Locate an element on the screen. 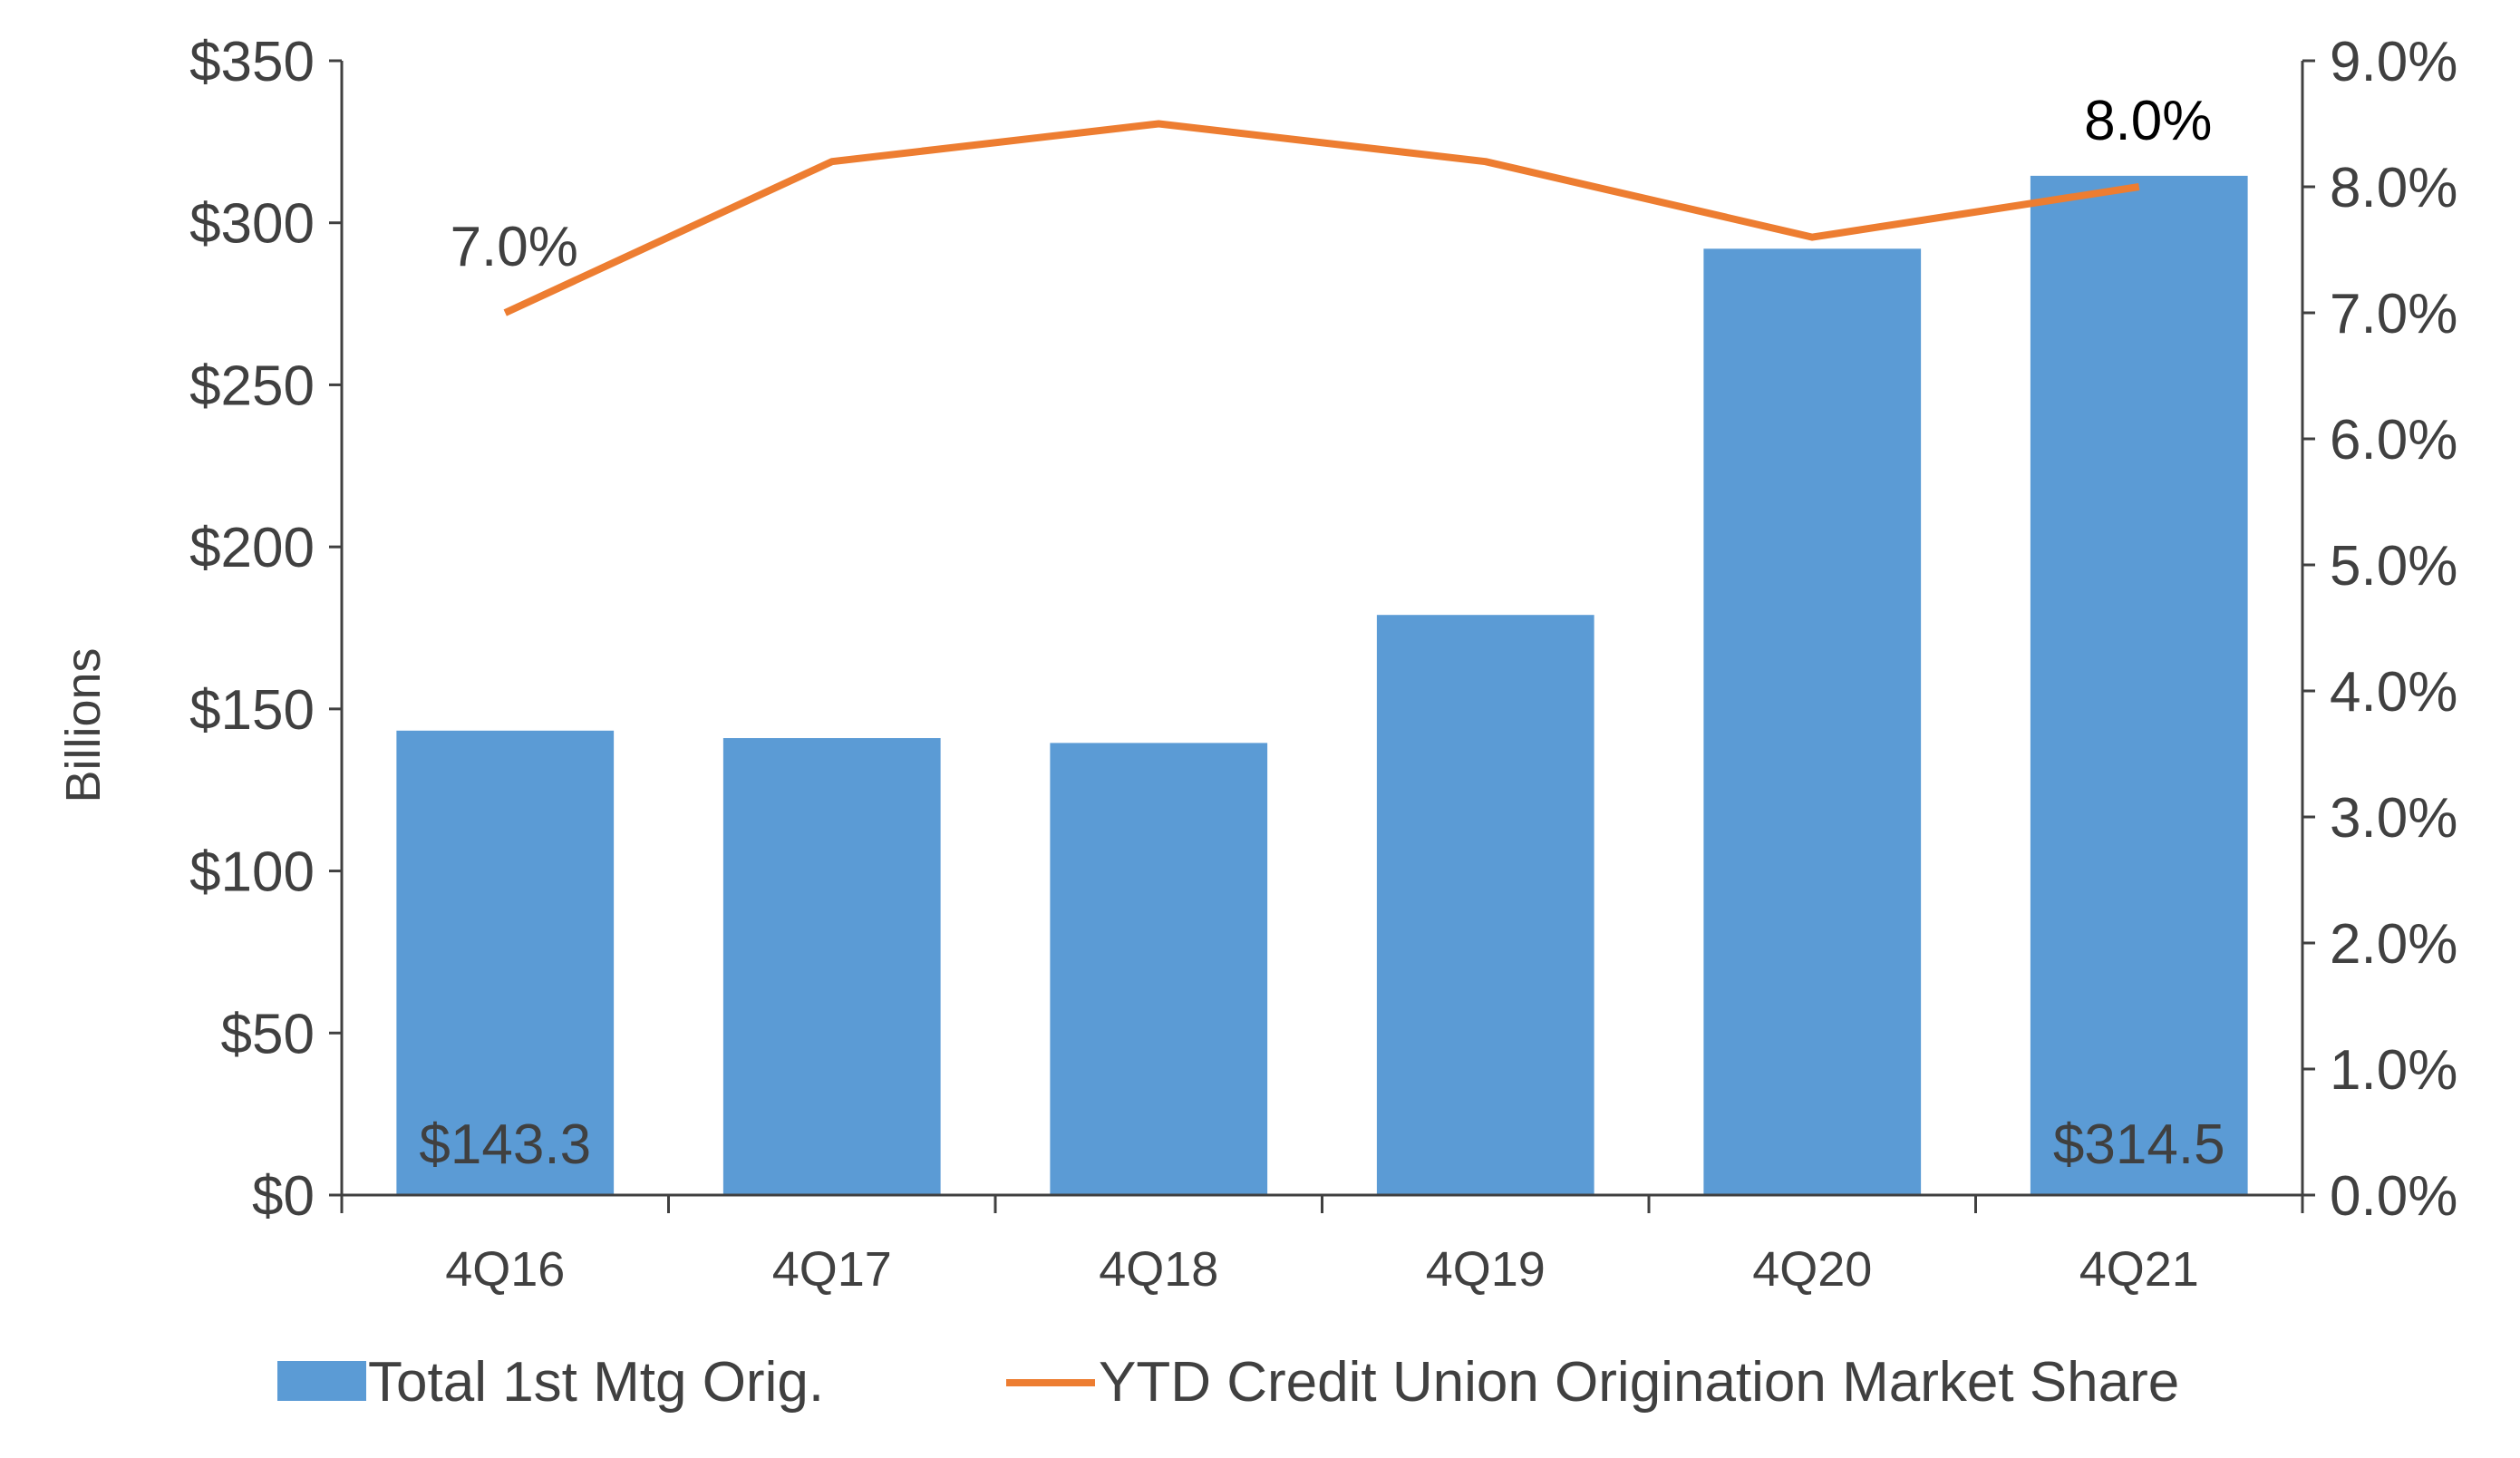  bar-data-label: $143.3 is located at coordinates (505, 1145).